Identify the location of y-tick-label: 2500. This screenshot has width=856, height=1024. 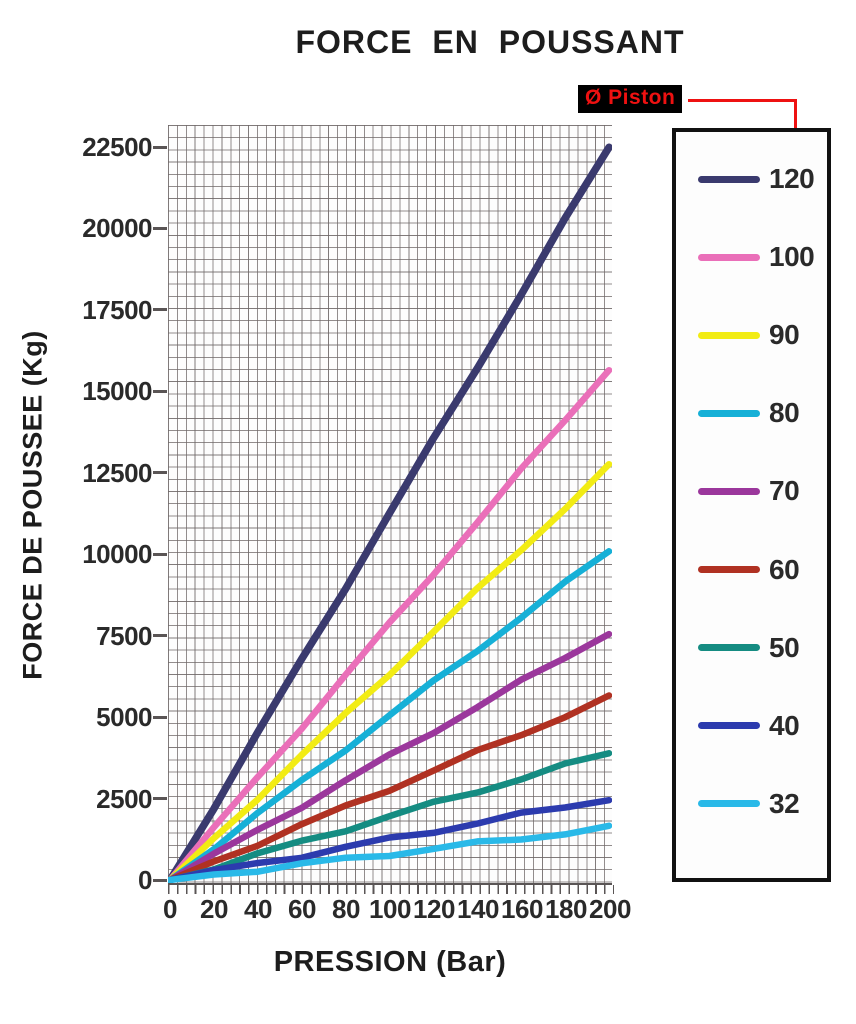
(124, 798).